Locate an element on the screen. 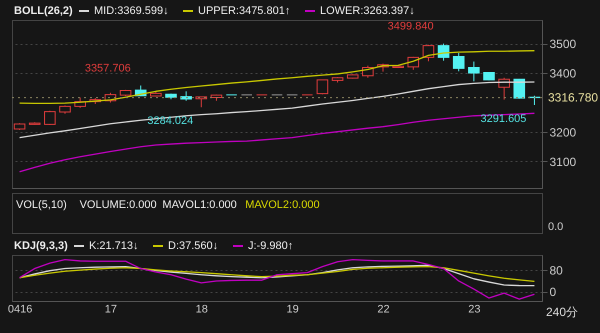 The height and width of the screenshot is (333, 600). x-tick-label: 18 is located at coordinates (202, 310).